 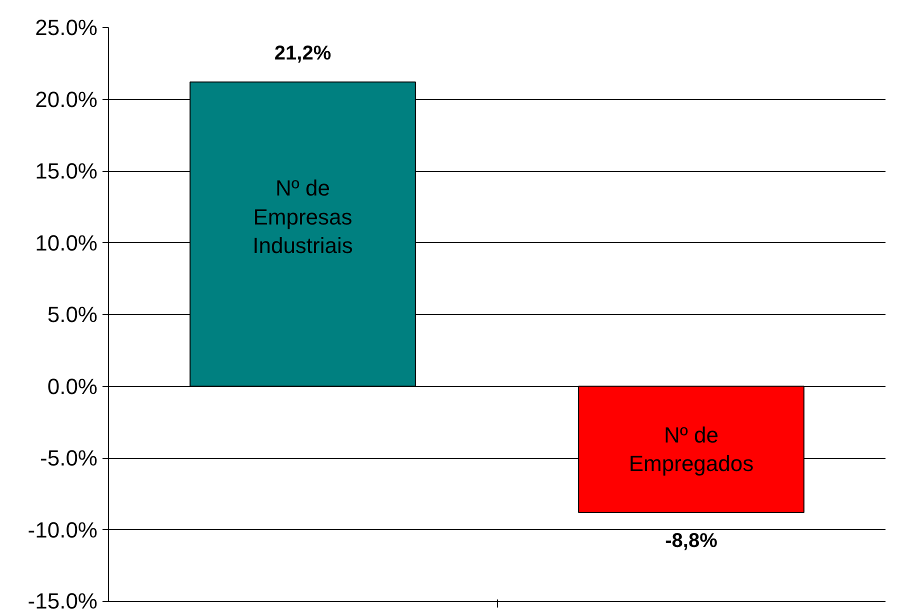 I want to click on x-tick-label: Nº de Empregados, so click(x=691, y=449).